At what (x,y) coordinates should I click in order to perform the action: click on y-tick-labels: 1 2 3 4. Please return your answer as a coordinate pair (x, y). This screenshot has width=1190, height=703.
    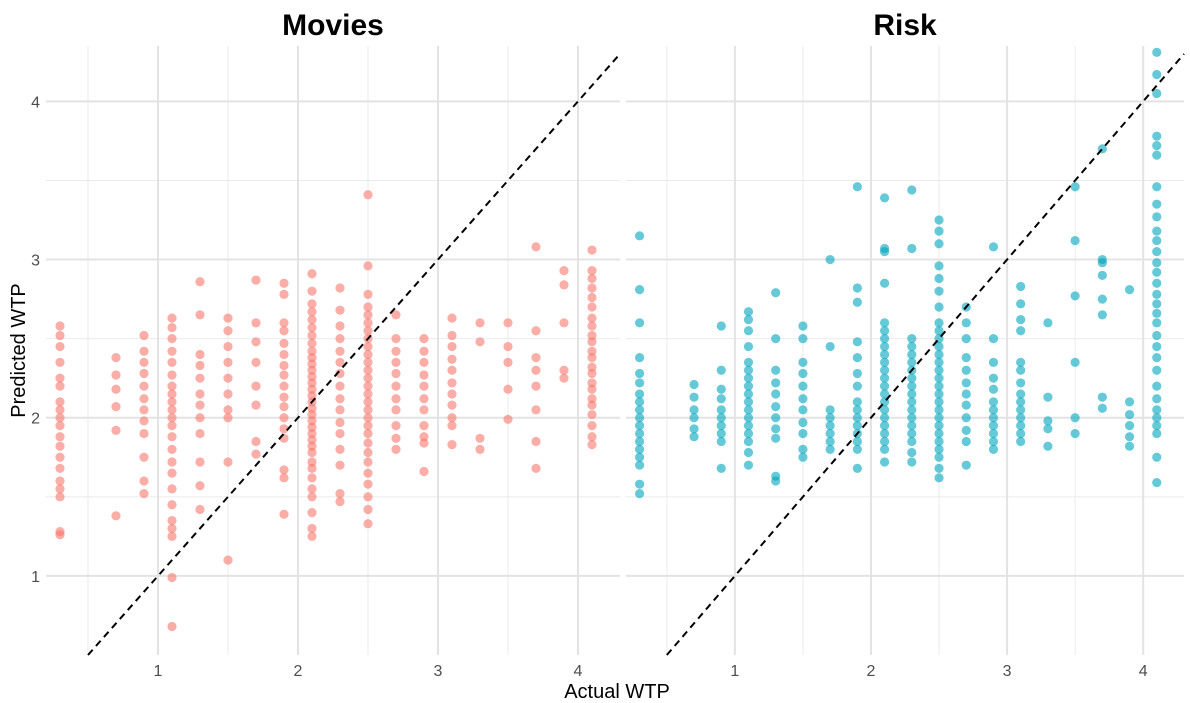
    Looking at the image, I should click on (35, 340).